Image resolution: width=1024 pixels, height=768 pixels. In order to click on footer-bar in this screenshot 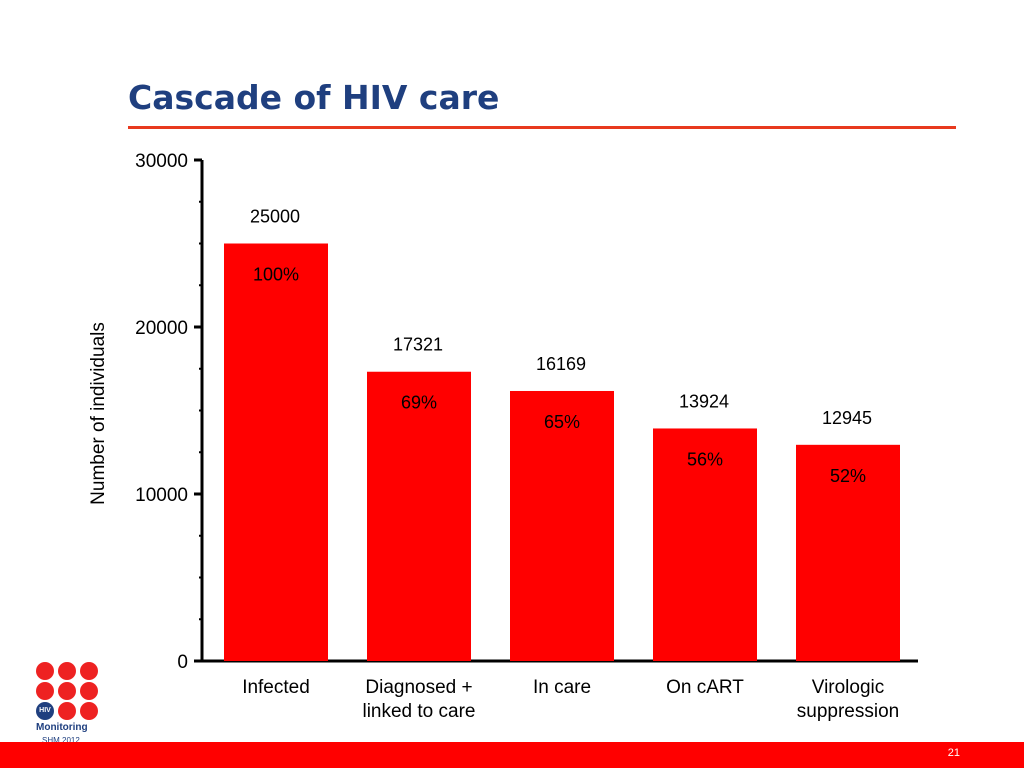, I will do `click(512, 755)`.